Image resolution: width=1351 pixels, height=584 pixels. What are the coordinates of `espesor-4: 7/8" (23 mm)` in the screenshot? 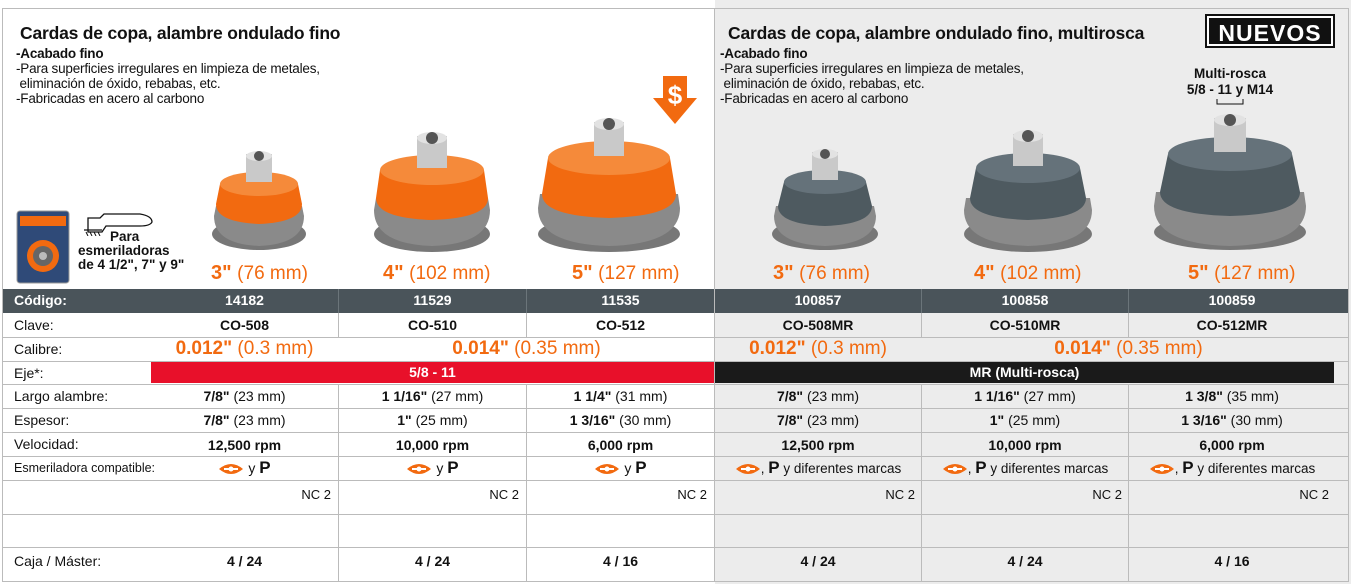 It's located at (818, 420).